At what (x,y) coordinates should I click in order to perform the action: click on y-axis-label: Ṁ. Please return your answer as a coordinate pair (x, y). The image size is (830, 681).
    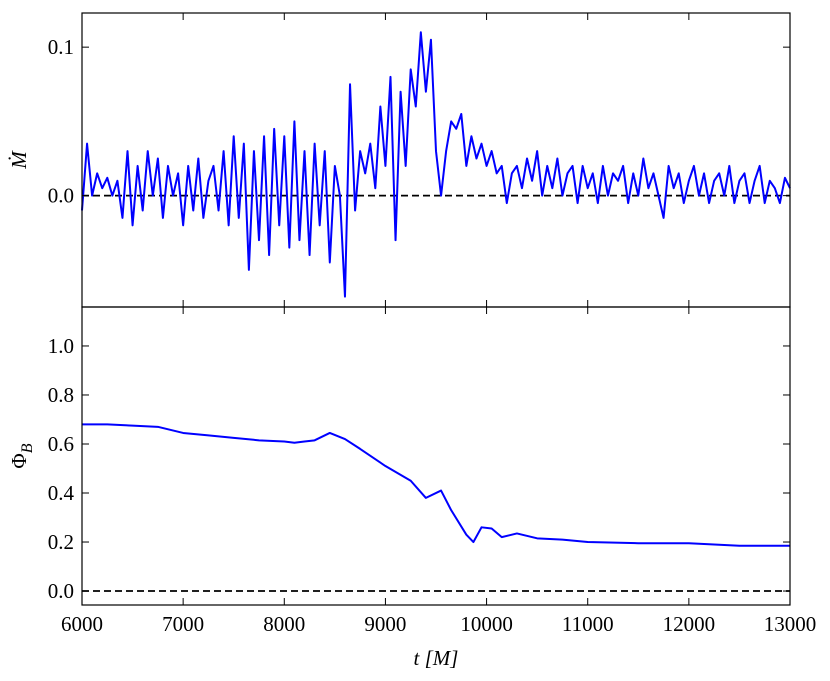
    Looking at the image, I should click on (19, 160).